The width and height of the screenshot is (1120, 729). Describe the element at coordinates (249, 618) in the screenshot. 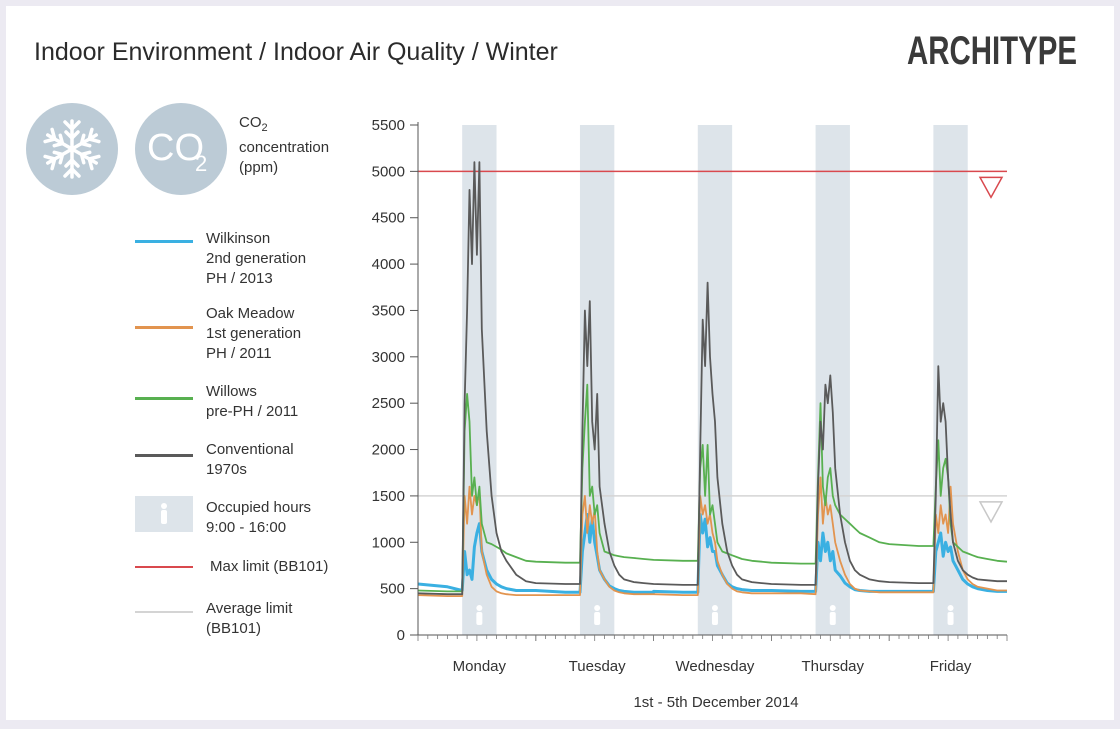

I see `legend-label-average-limit: Average limit (BB101)` at that location.